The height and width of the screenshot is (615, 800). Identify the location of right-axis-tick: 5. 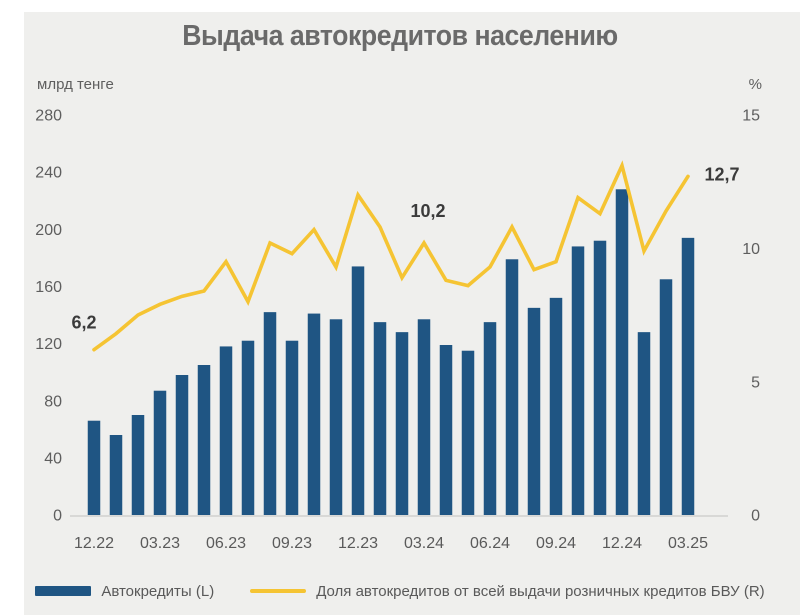
(755, 382).